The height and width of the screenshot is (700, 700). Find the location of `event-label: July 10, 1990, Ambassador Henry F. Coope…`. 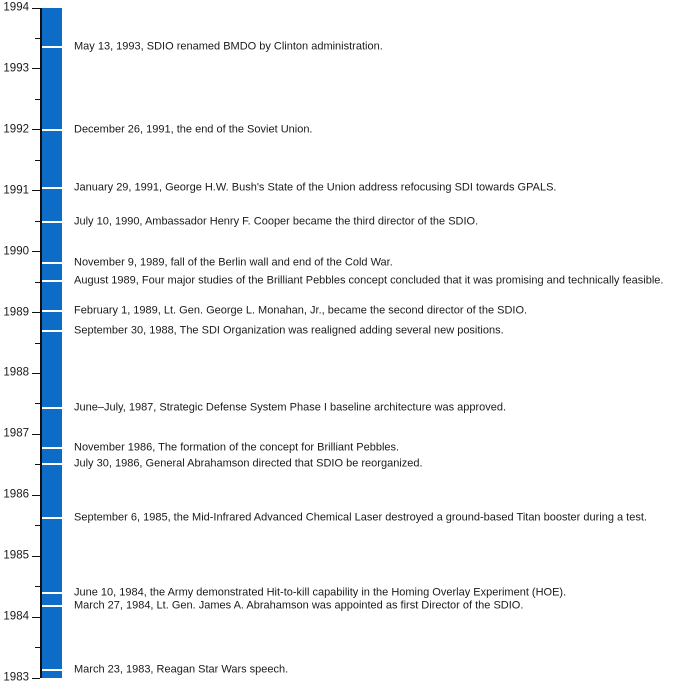

event-label: July 10, 1990, Ambassador Henry F. Coope… is located at coordinates (276, 222).